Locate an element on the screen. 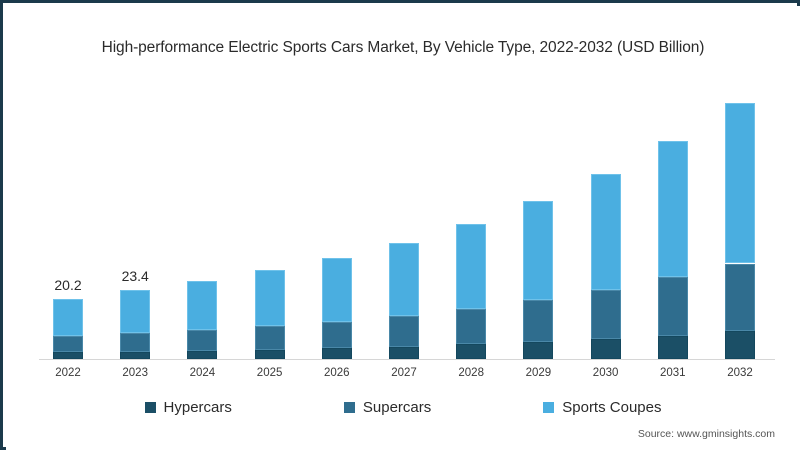  x-axis-tick-2024: 2024 is located at coordinates (202, 373).